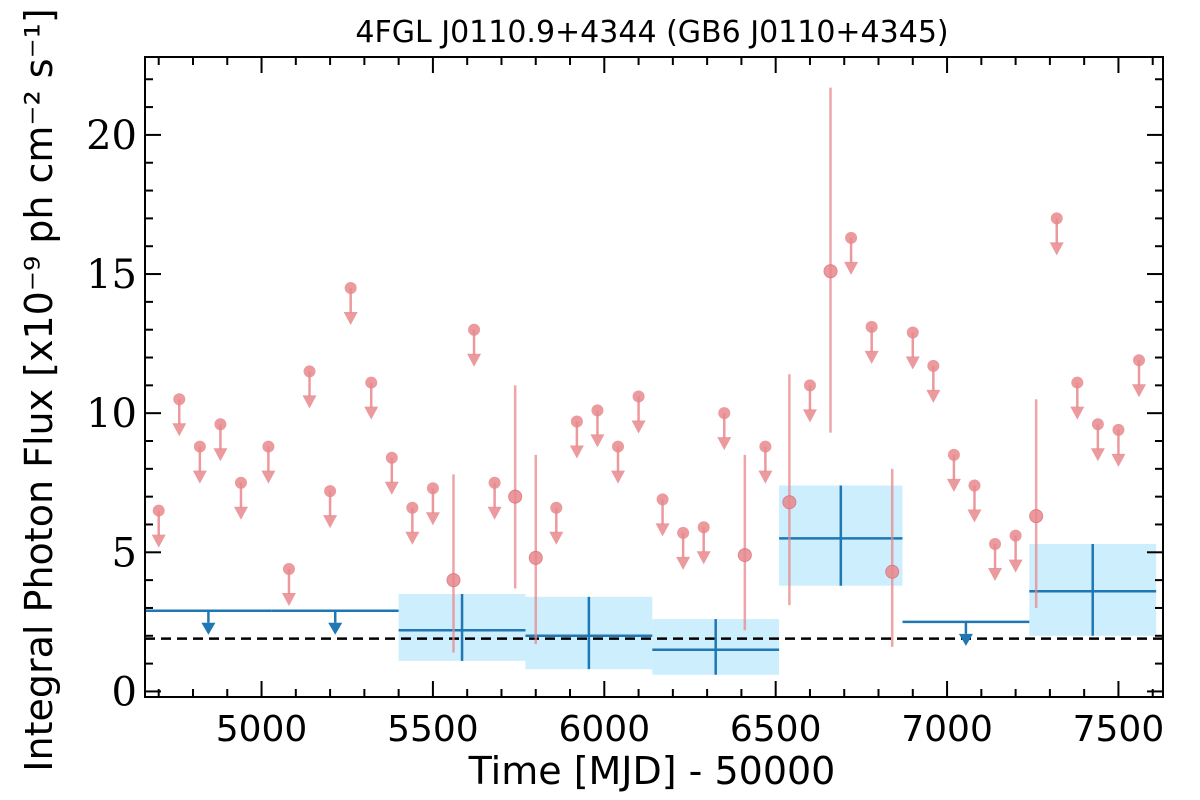 Image resolution: width=1200 pixels, height=800 pixels. What do you see at coordinates (651, 32) in the screenshot?
I see `chart-title: 4FGL J0110.9+4344 (GB6 J0110+4345)` at bounding box center [651, 32].